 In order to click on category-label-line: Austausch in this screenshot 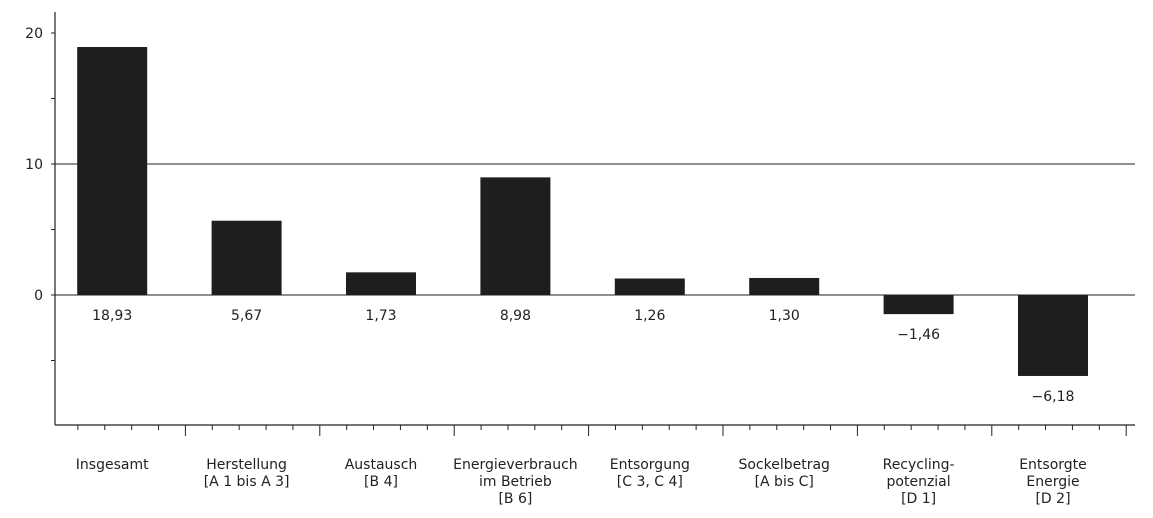, I will do `click(381, 465)`.